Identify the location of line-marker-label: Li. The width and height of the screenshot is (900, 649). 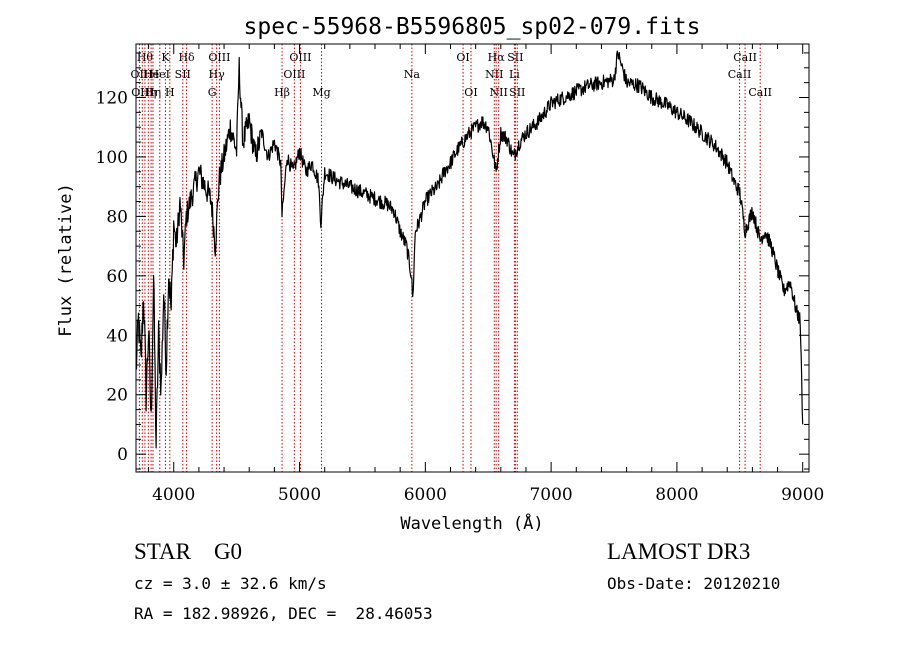
(514, 74).